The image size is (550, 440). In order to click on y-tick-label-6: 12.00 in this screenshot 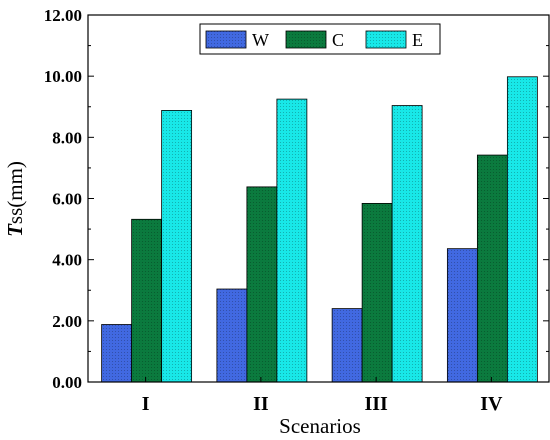, I will do `click(63, 15)`.